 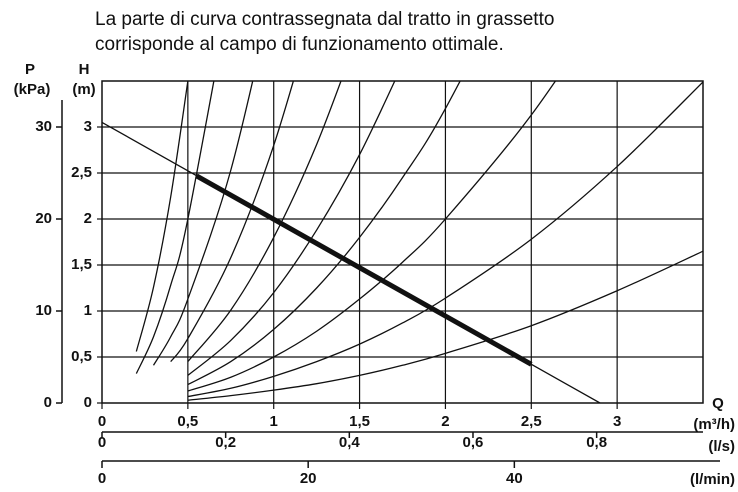 What do you see at coordinates (225, 442) in the screenshot?
I see `ls-tick-label: 0,2` at bounding box center [225, 442].